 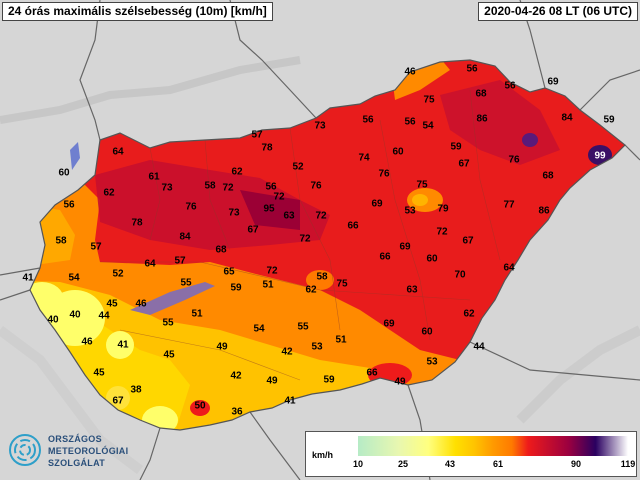 I want to click on station-value: 79, so click(x=443, y=209).